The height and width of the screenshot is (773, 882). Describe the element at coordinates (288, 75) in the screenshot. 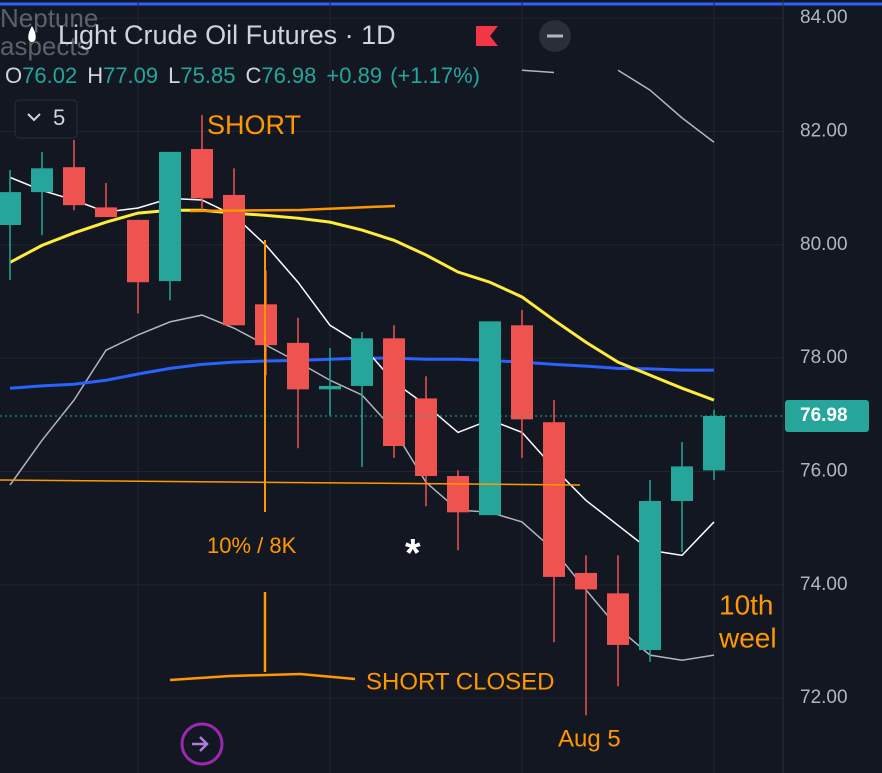

I see `ohlc-value: 76.98` at that location.